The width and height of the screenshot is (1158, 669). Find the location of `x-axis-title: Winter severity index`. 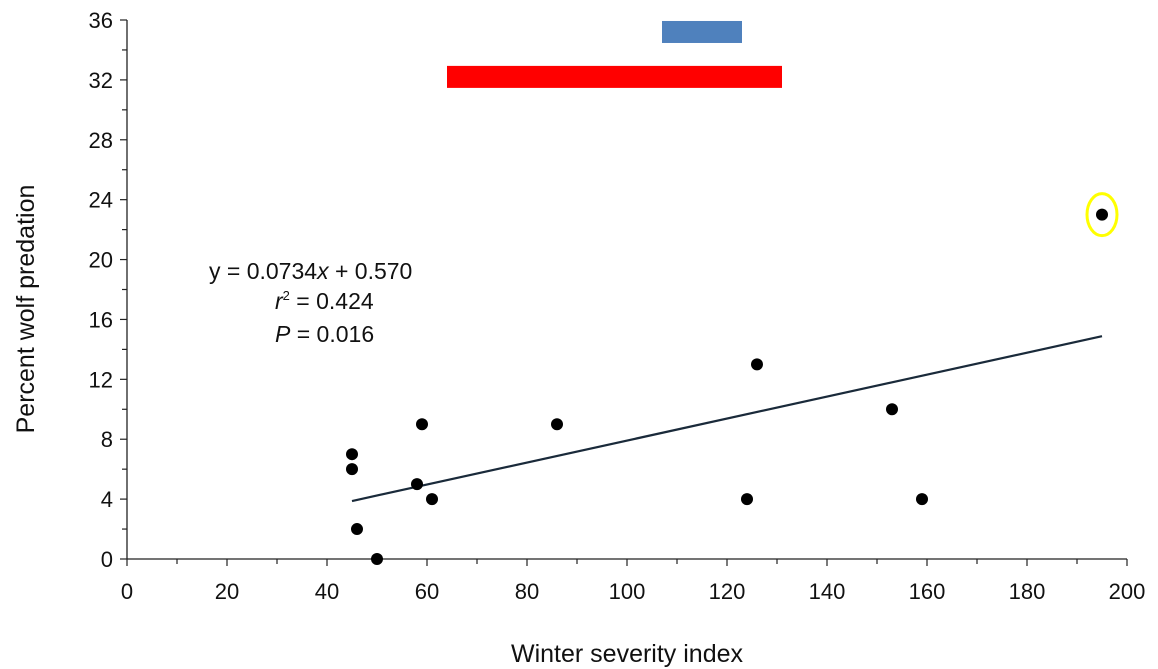

x-axis-title: Winter severity index is located at coordinates (627, 654).